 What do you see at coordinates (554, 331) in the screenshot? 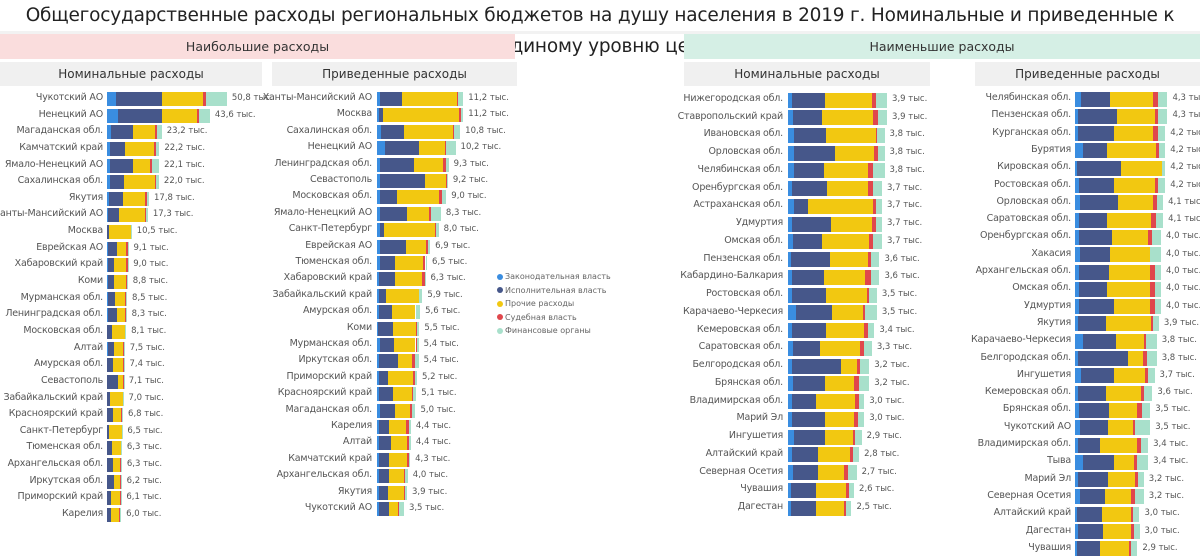
I see `legend-item-financial: Финансовые органы` at bounding box center [554, 331].